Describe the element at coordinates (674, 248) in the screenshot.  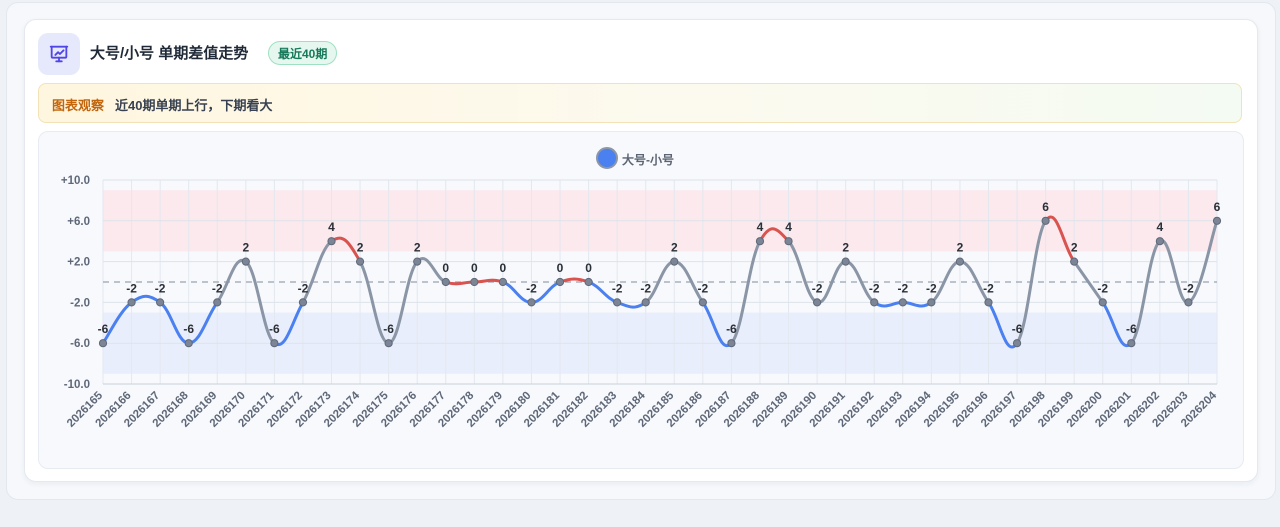
I see `data-label-20: 2` at that location.